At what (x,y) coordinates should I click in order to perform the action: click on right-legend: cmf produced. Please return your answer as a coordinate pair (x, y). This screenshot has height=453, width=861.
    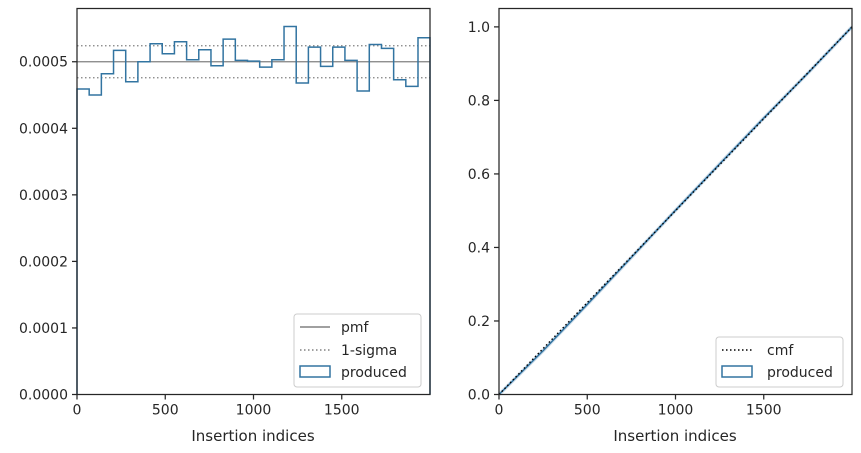
    Looking at the image, I should click on (779, 362).